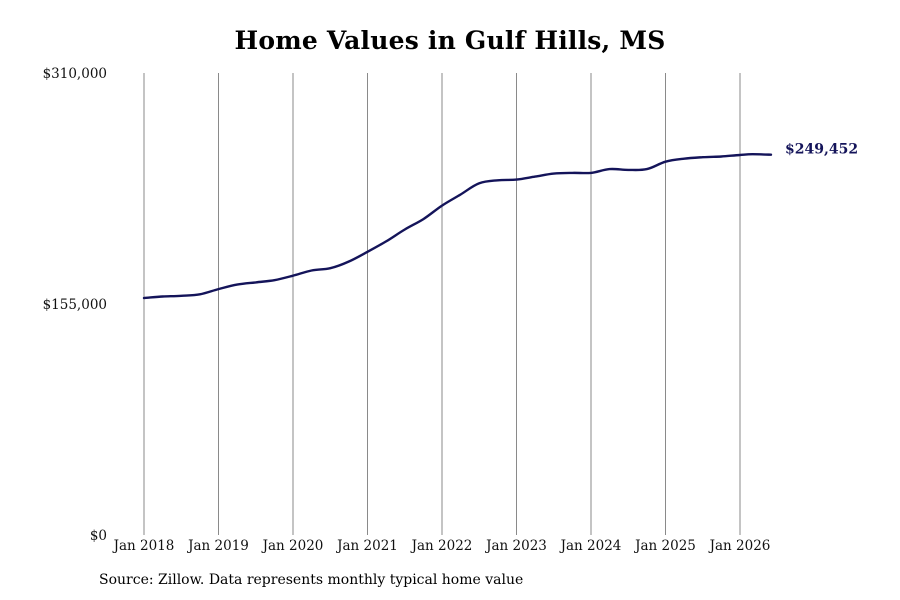  What do you see at coordinates (590, 546) in the screenshot?
I see `x-tick-label: Jan 2024` at bounding box center [590, 546].